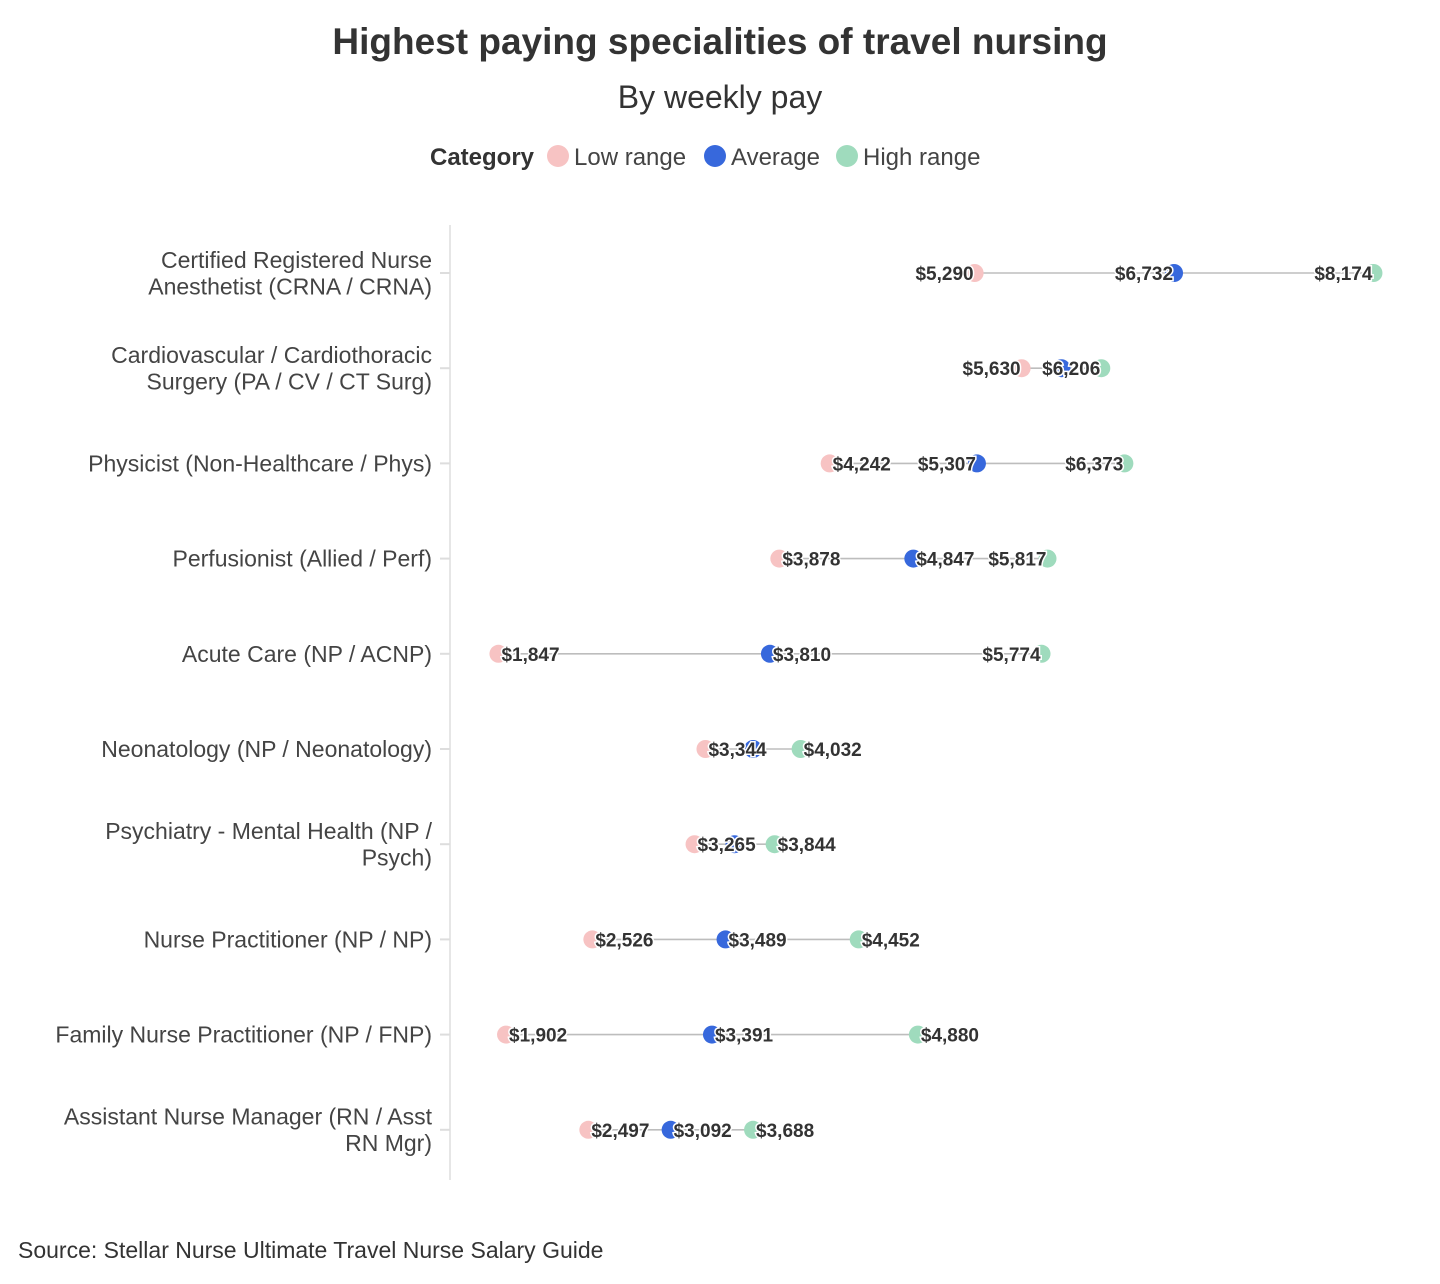  What do you see at coordinates (266, 749) in the screenshot?
I see `category-label: Neonatology (NP / Neonatology)` at bounding box center [266, 749].